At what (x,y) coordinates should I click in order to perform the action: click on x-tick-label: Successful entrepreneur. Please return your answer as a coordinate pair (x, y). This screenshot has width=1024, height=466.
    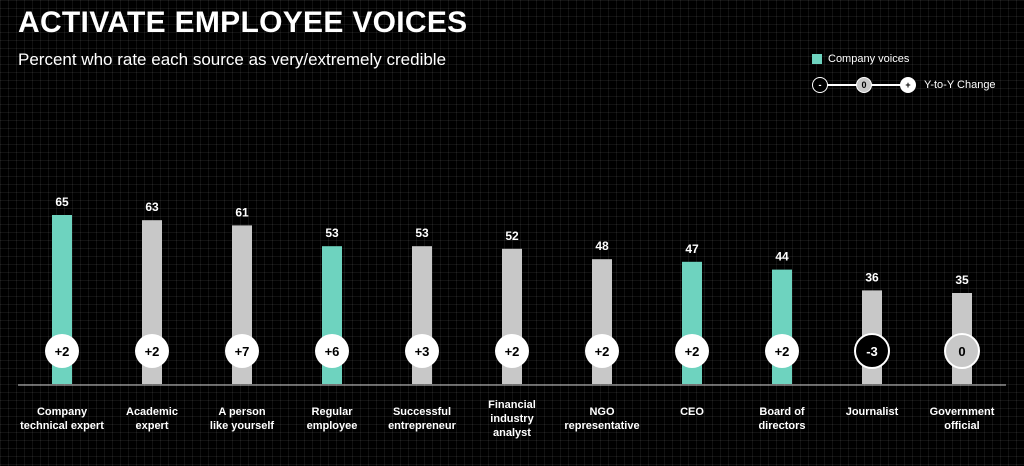
    Looking at the image, I should click on (422, 419).